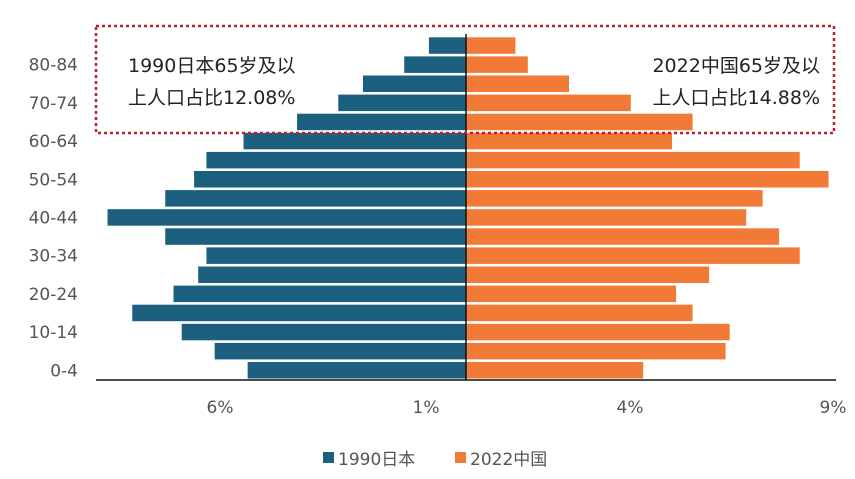  Describe the element at coordinates (53, 104) in the screenshot. I see `y-tick-70-74: 70-74` at that location.